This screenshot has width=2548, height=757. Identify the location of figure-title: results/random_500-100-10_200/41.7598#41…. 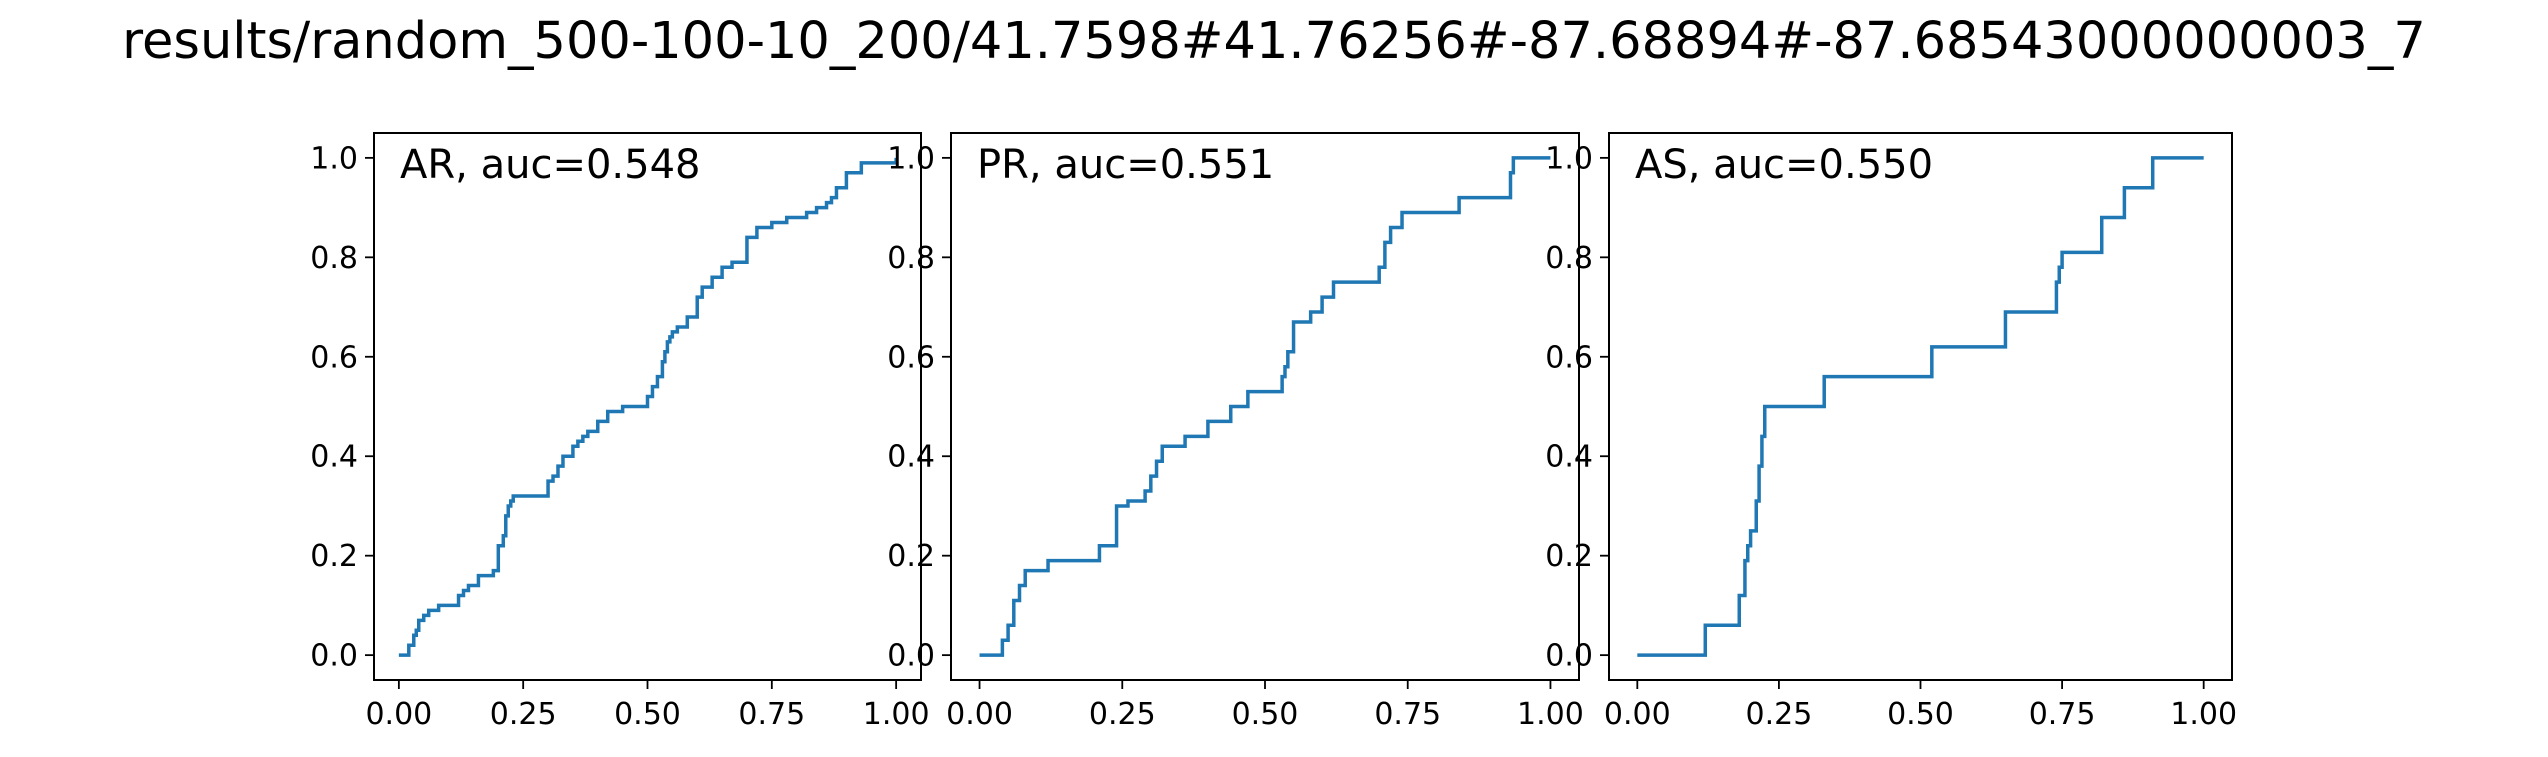
(1274, 41).